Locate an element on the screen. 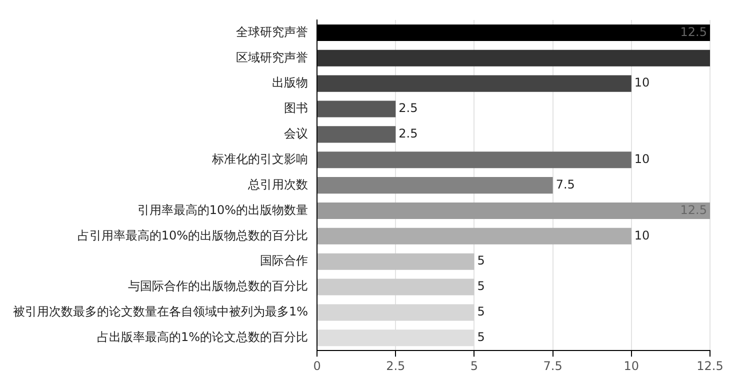  x-tick-label: 0 is located at coordinates (317, 365).